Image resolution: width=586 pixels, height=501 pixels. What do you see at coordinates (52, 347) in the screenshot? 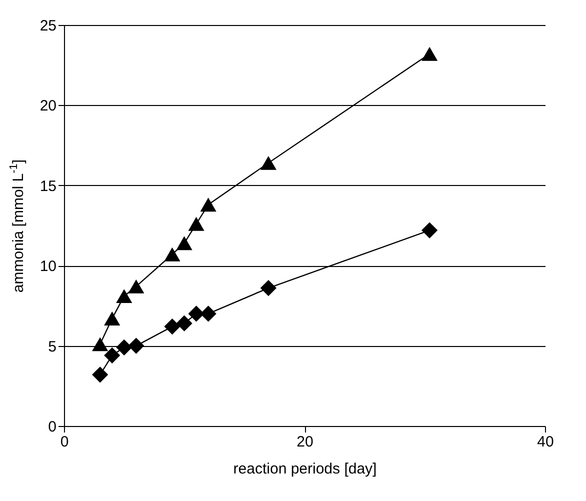
I see `y-tick-label: 5` at bounding box center [52, 347].